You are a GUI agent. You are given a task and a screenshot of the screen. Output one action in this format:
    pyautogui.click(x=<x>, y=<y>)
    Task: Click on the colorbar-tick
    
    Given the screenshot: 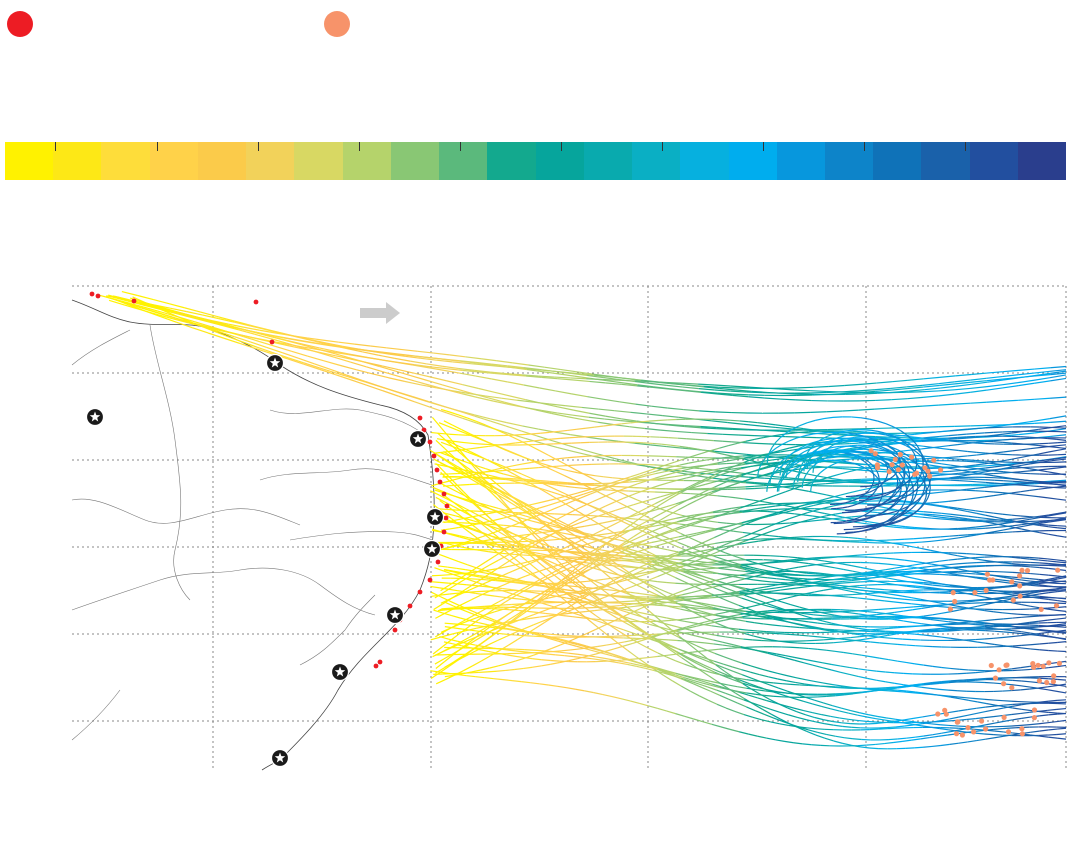 What is the action you would take?
    pyautogui.click(x=157, y=146)
    